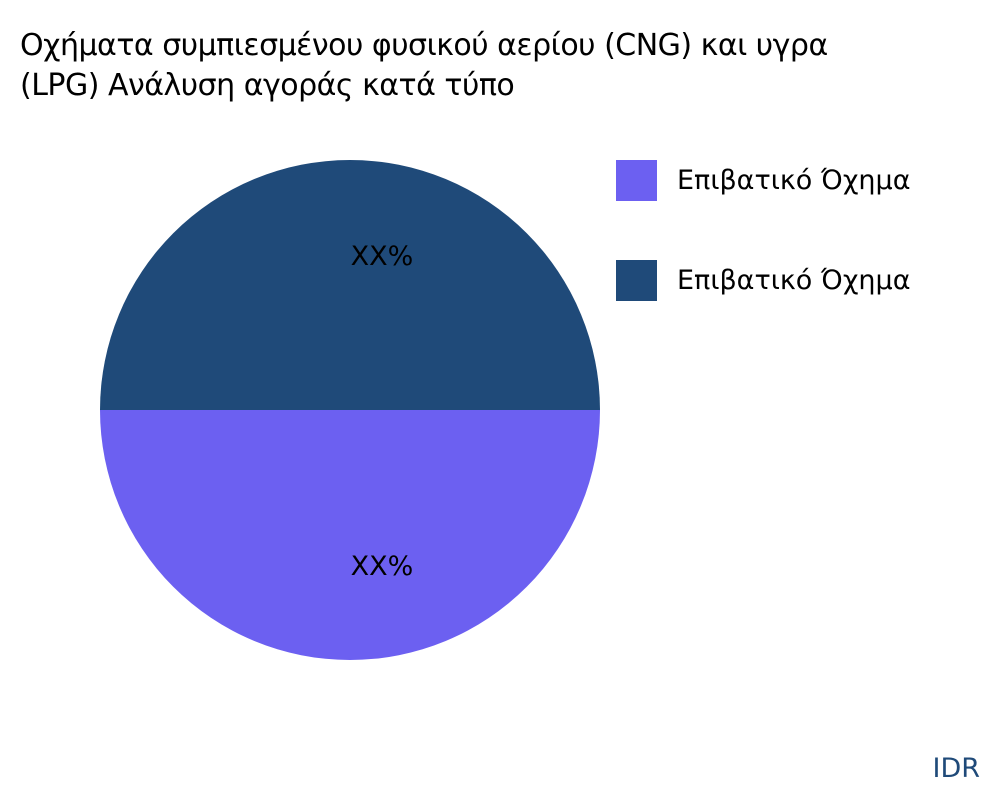  Describe the element at coordinates (267, 85) in the screenshot. I see `chart-title-line: (LPG) Ανάλυση αγοράς κατά τύπο` at that location.